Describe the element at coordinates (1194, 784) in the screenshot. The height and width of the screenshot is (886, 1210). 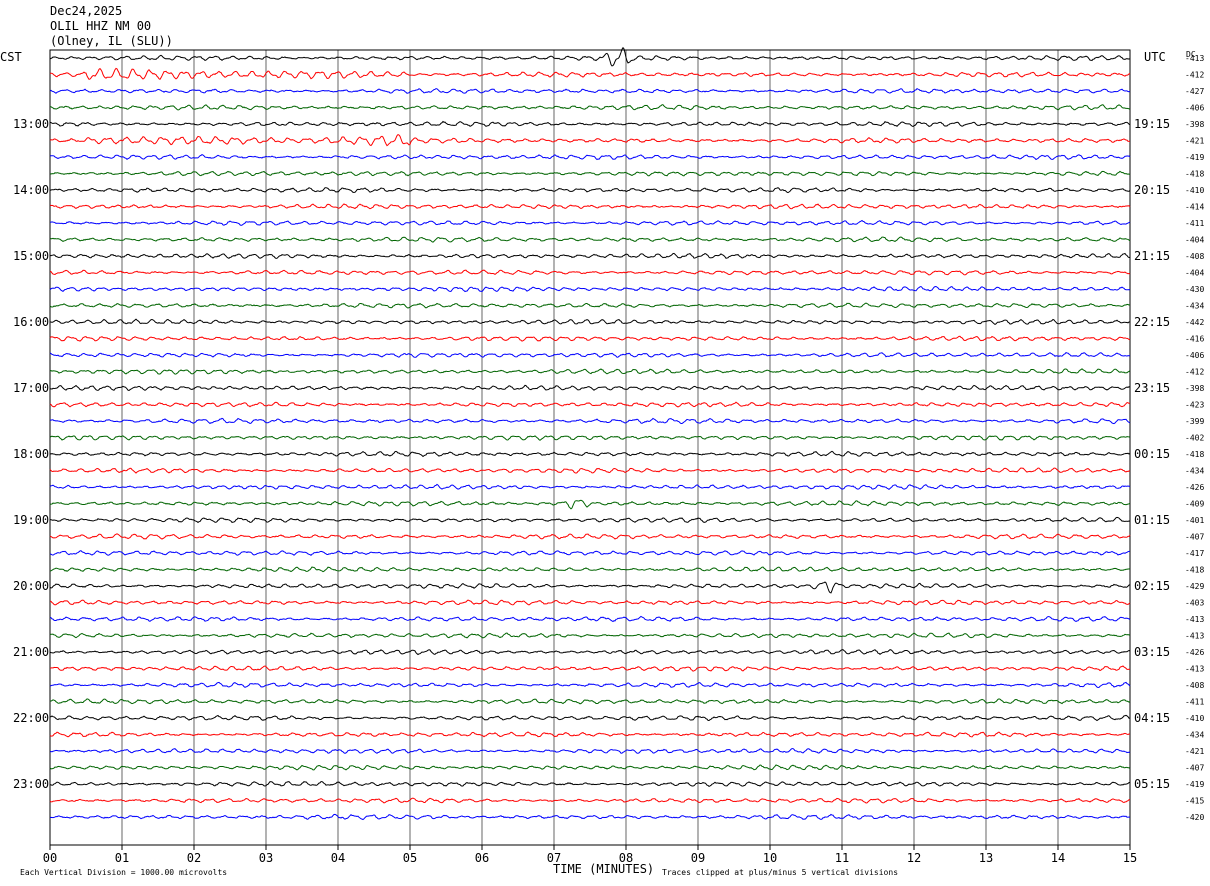
I see `dc-offset-label: -419` at that location.